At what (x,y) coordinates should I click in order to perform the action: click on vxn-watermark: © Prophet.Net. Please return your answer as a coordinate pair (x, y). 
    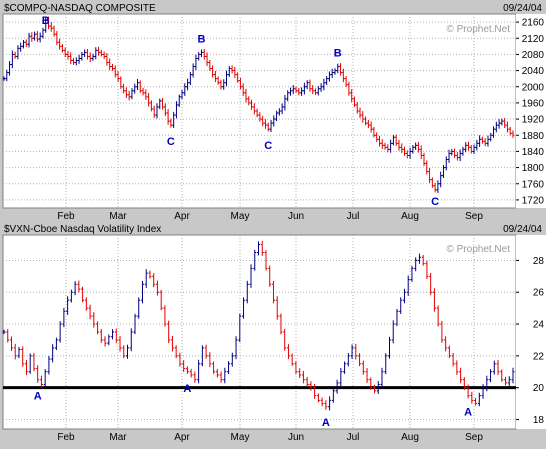
    Looking at the image, I should click on (478, 249).